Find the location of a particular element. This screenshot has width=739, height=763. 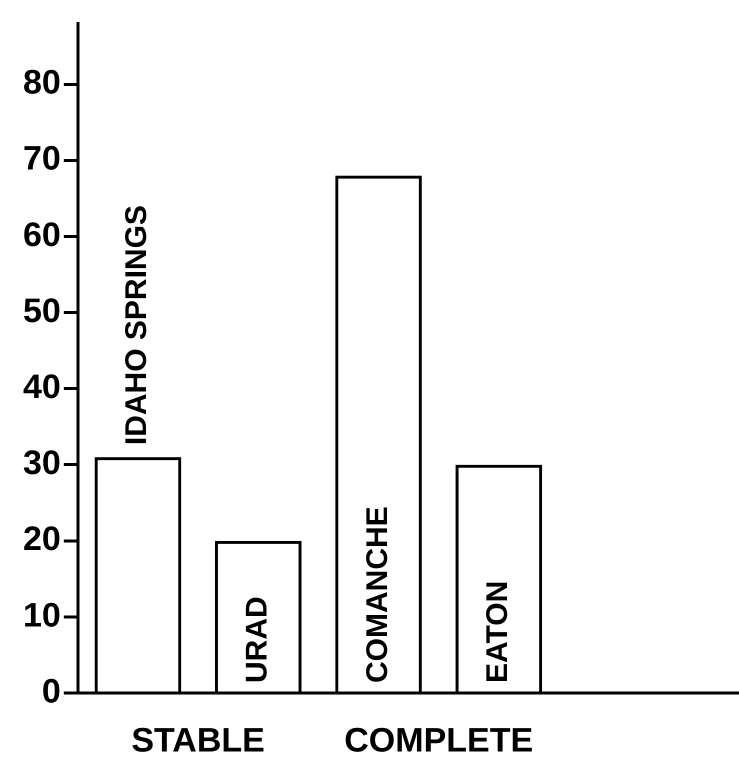

text: COMPLETE is located at coordinates (439, 740).